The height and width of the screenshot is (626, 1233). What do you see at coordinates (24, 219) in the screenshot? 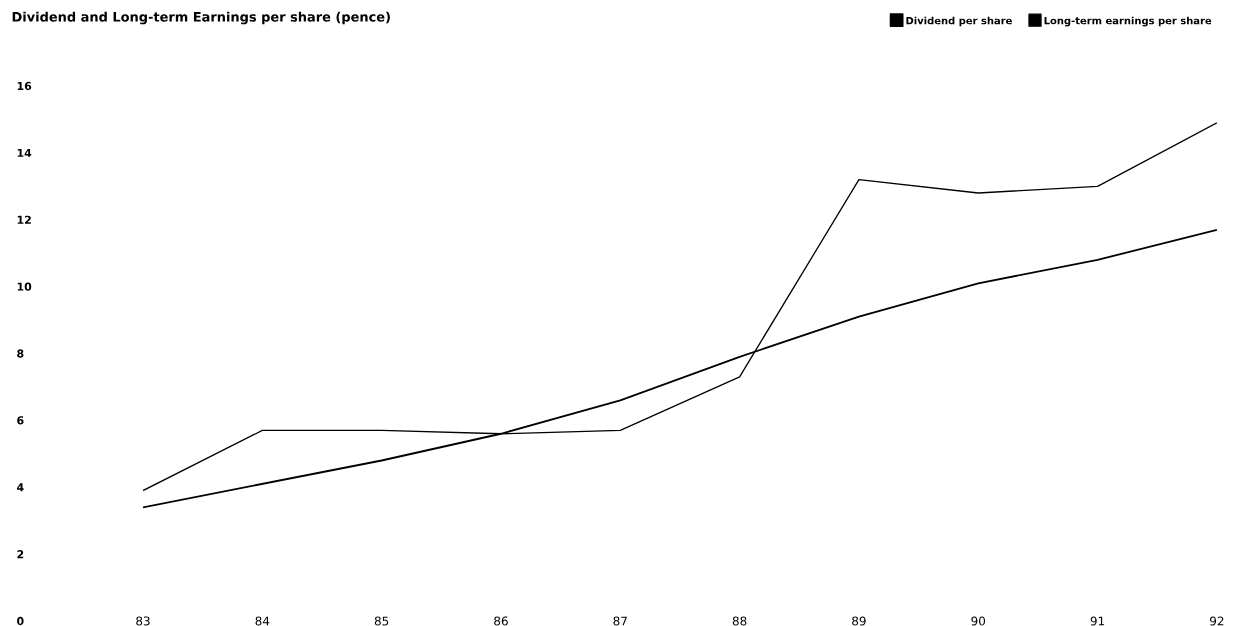
I see `y-tick-label: 12` at bounding box center [24, 219].